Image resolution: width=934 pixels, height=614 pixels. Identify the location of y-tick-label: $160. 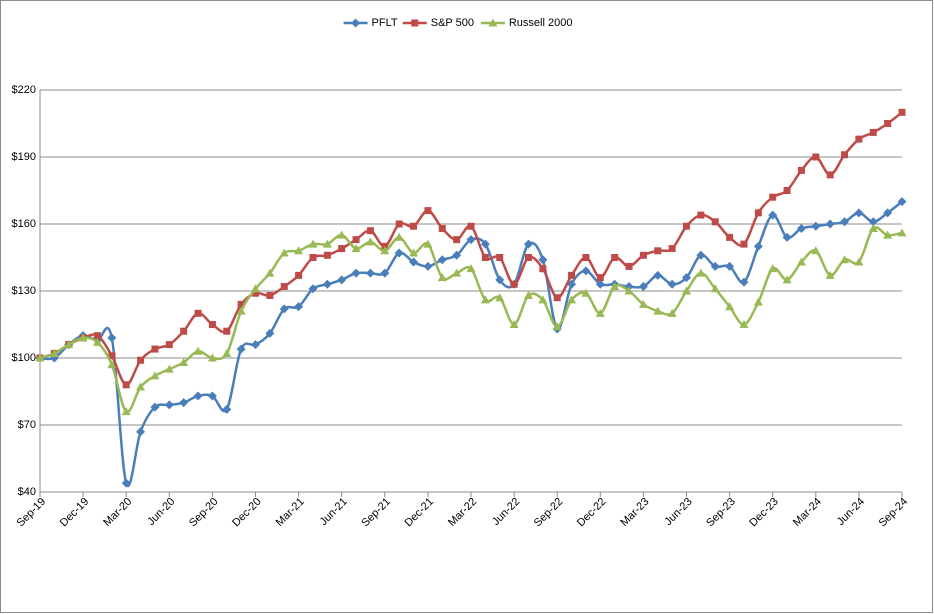
(24, 224).